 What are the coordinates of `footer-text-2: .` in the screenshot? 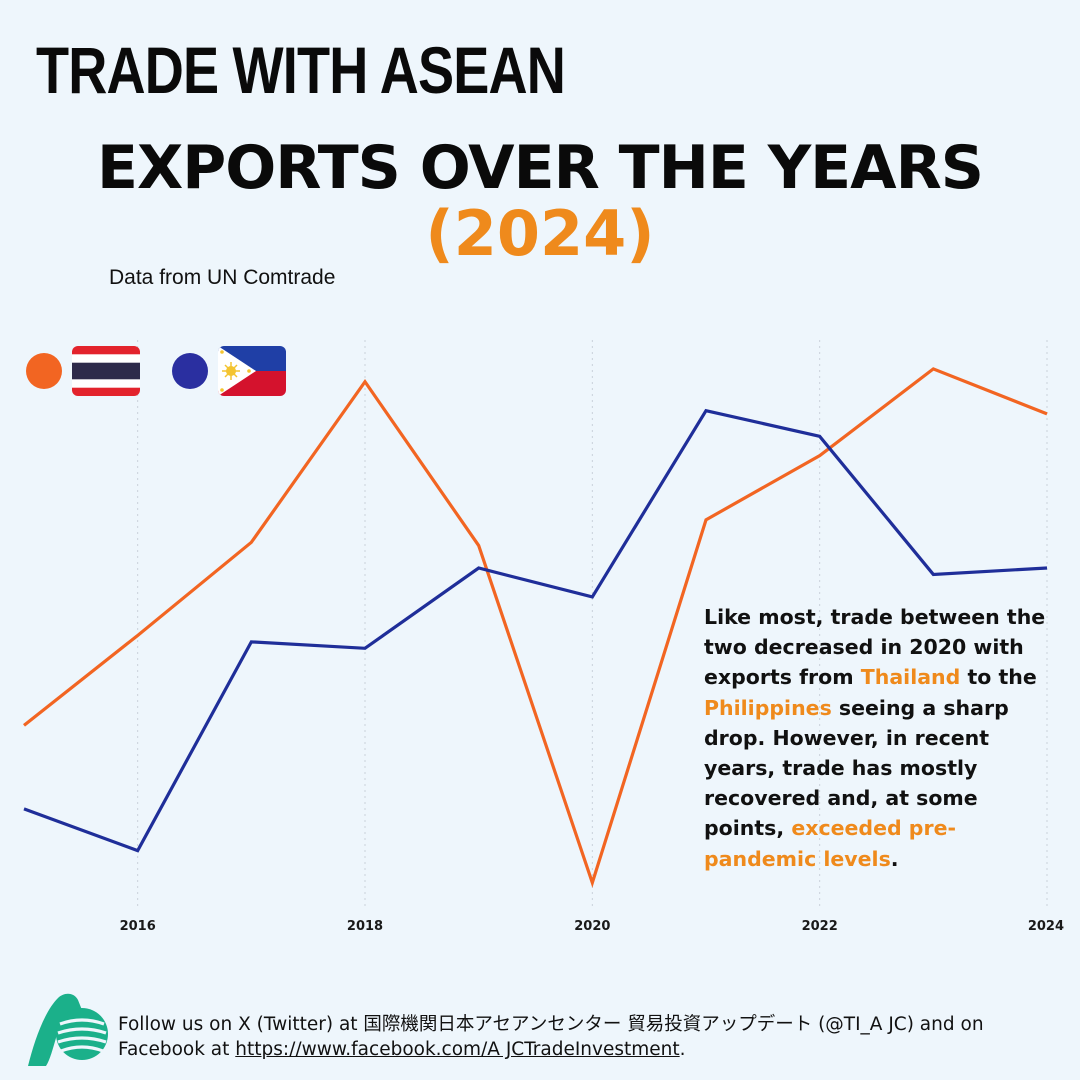 It's located at (682, 1049).